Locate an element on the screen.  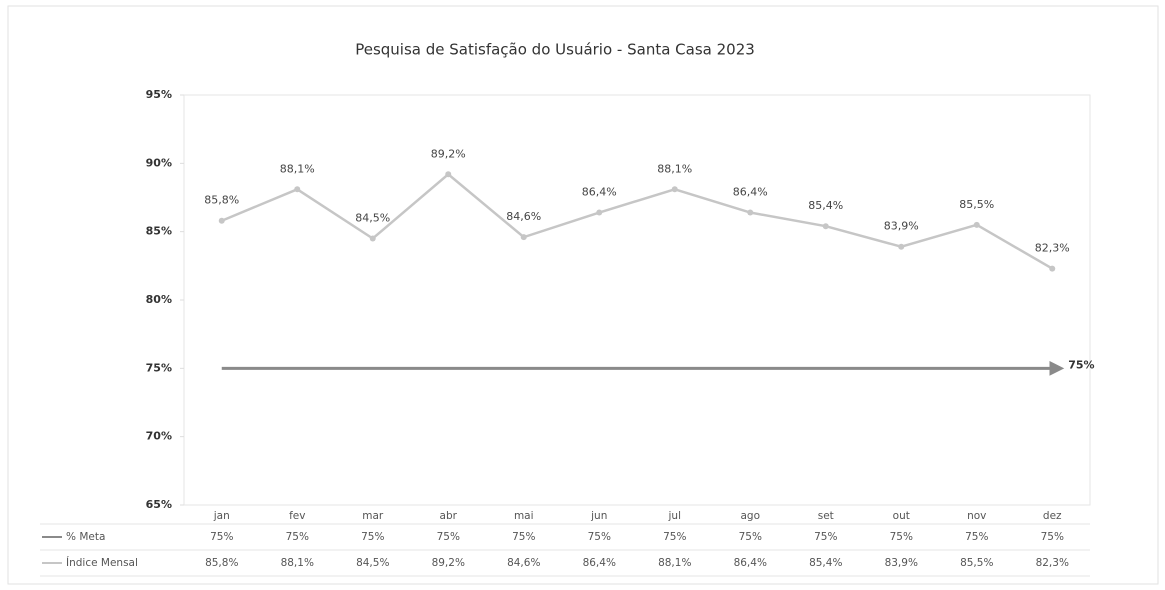
y-tick-label: 95% is located at coordinates (159, 94).